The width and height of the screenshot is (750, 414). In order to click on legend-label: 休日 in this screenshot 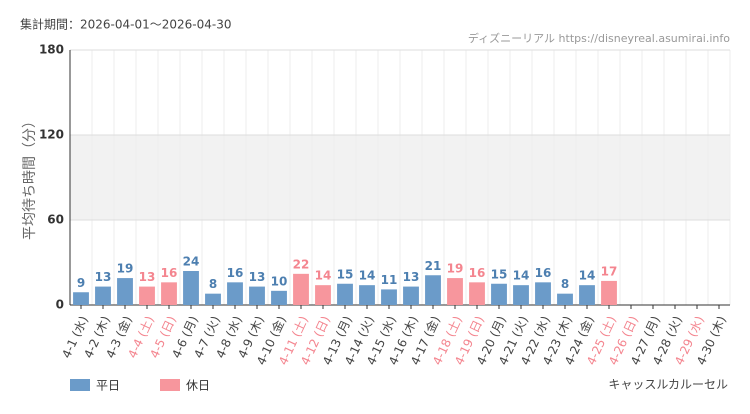, I will do `click(198, 386)`.